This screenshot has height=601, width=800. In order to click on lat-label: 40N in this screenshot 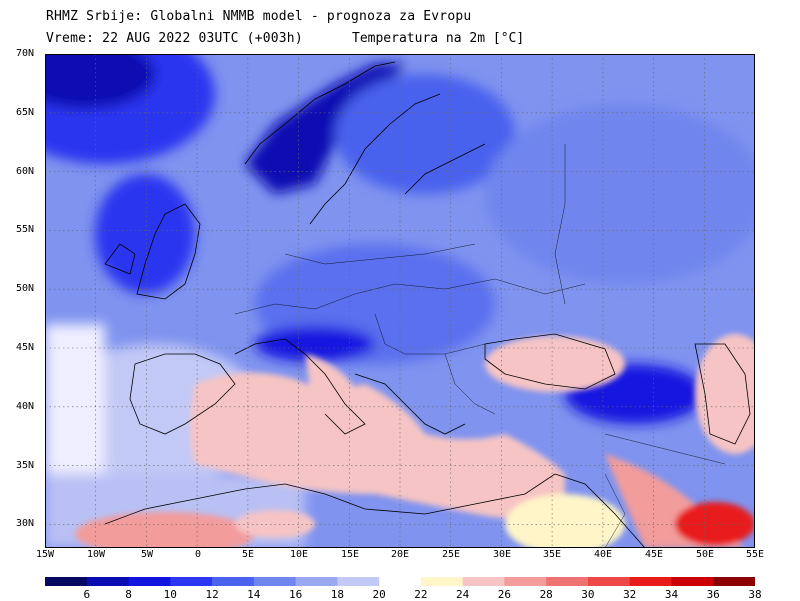, I will do `click(25, 406)`.